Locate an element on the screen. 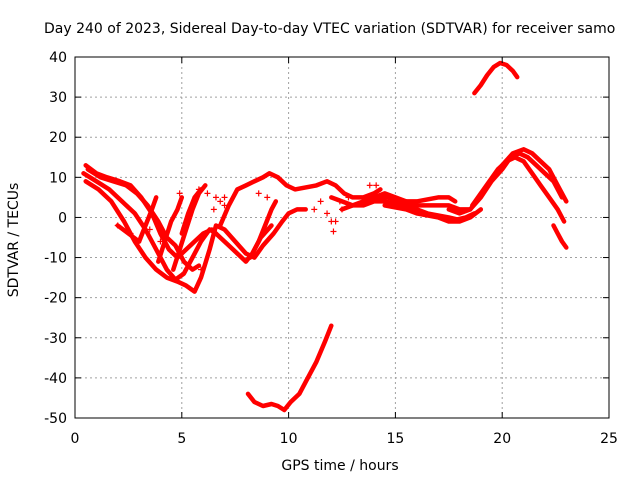 The width and height of the screenshot is (640, 480). x-tick-label: 0 is located at coordinates (75, 439).